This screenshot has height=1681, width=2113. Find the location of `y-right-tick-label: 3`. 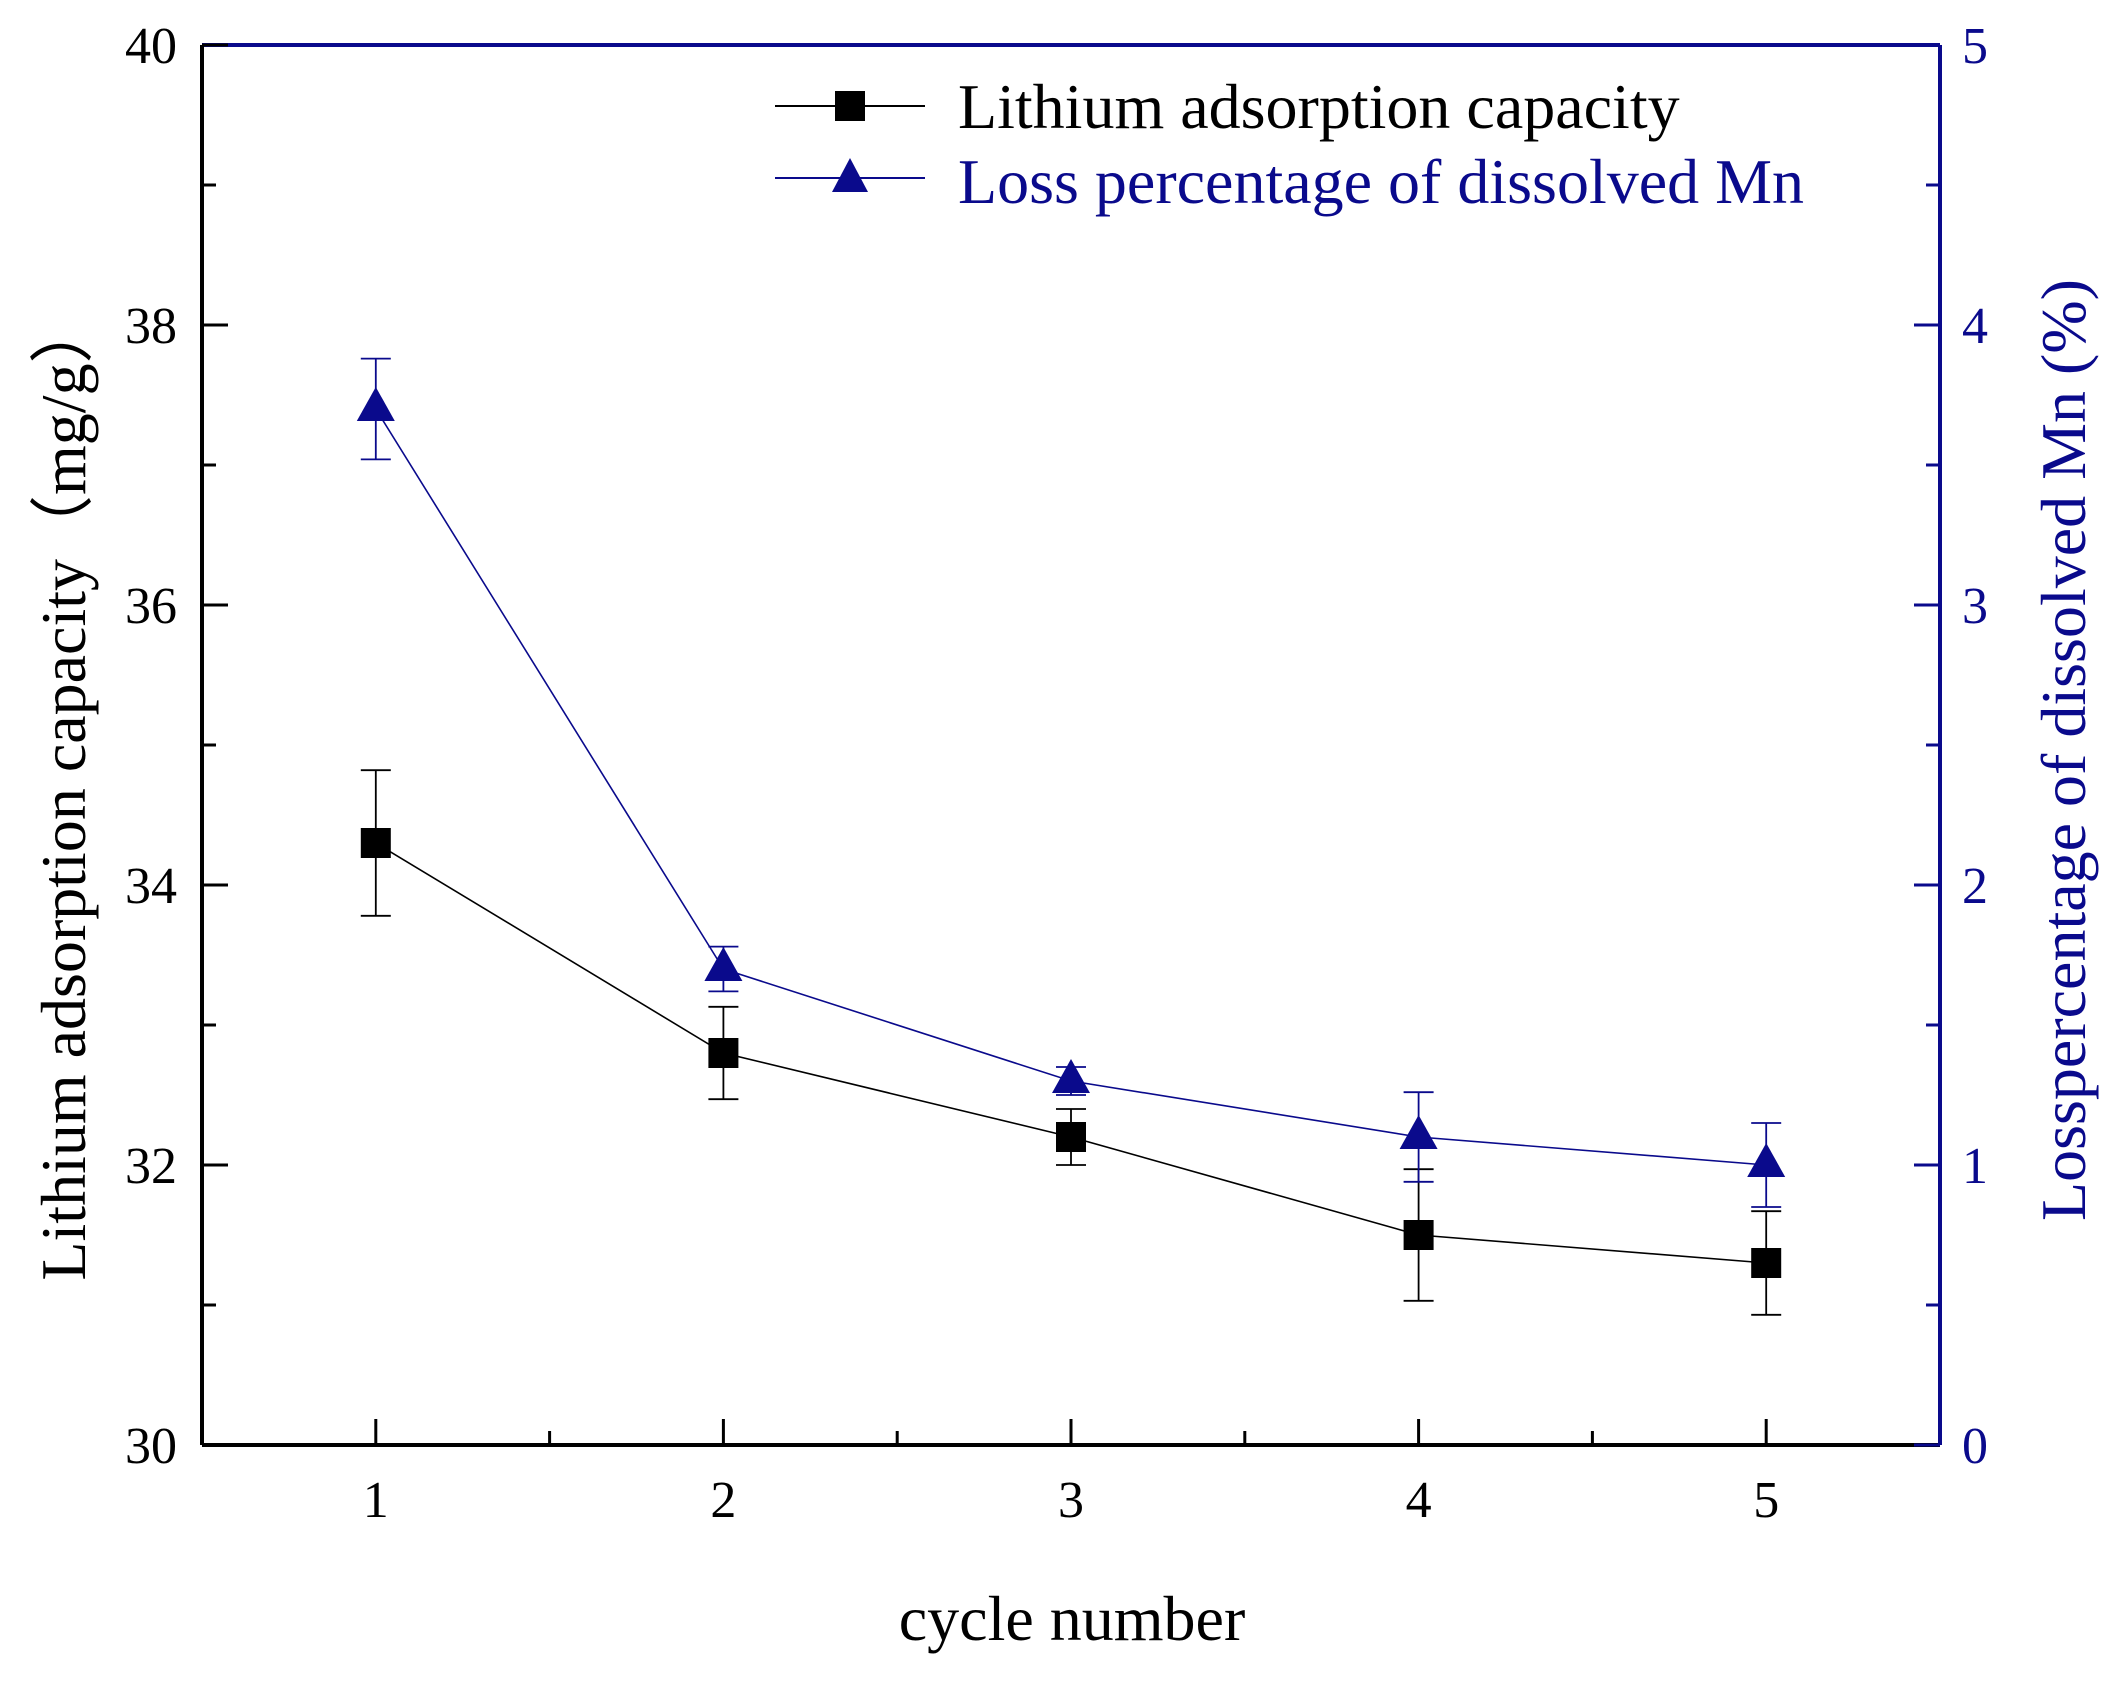

y-right-tick-label: 3 is located at coordinates (1975, 606).